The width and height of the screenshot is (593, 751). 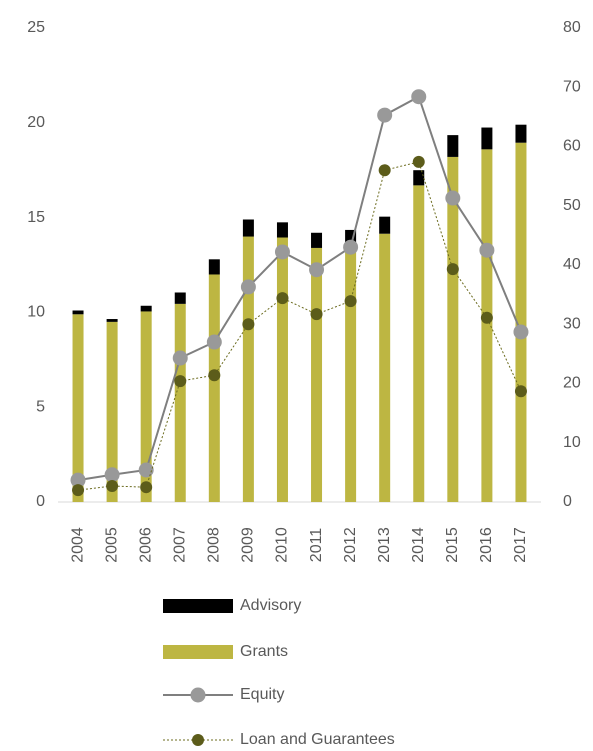 What do you see at coordinates (36, 312) in the screenshot?
I see `y-tick-label: 10` at bounding box center [36, 312].